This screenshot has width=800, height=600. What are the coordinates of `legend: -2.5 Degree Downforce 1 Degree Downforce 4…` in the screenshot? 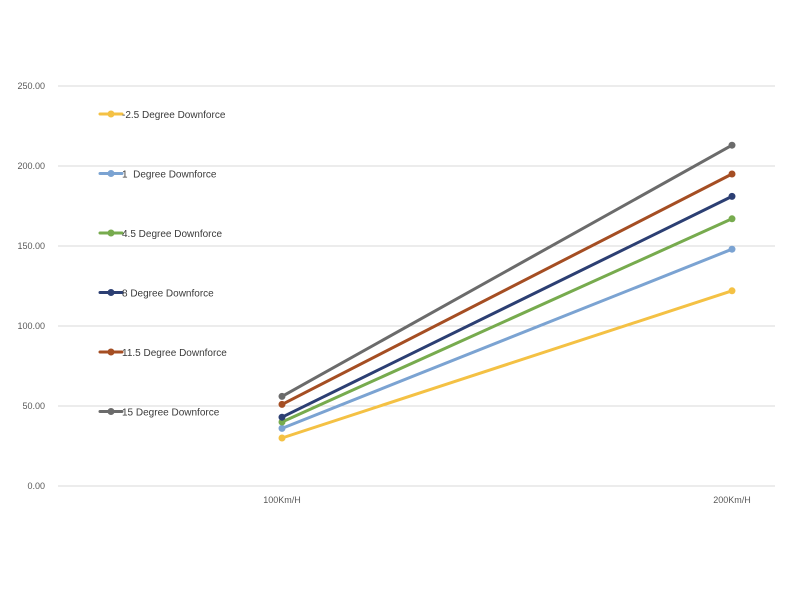 It's located at (162, 264).